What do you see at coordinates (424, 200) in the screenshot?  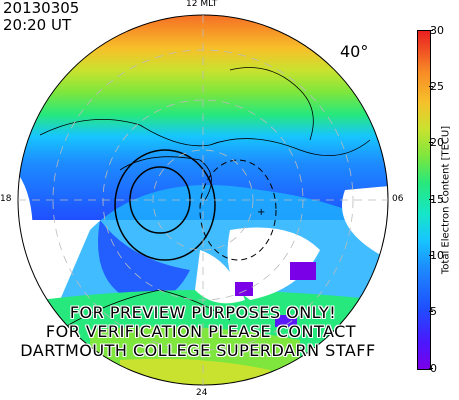 I see `colorbar` at bounding box center [424, 200].